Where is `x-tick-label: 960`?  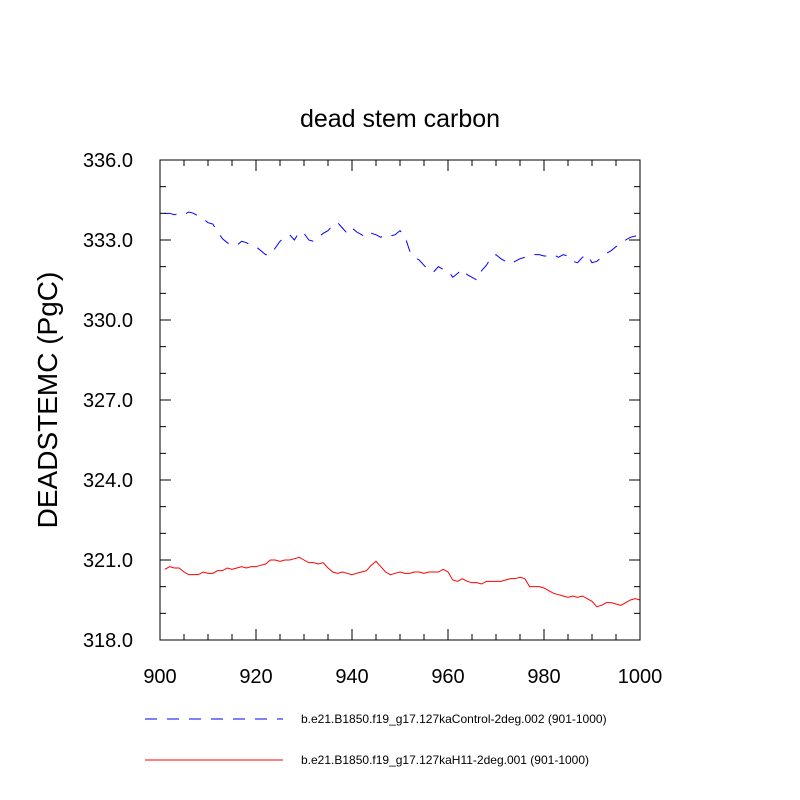
x-tick-label: 960 is located at coordinates (447, 677).